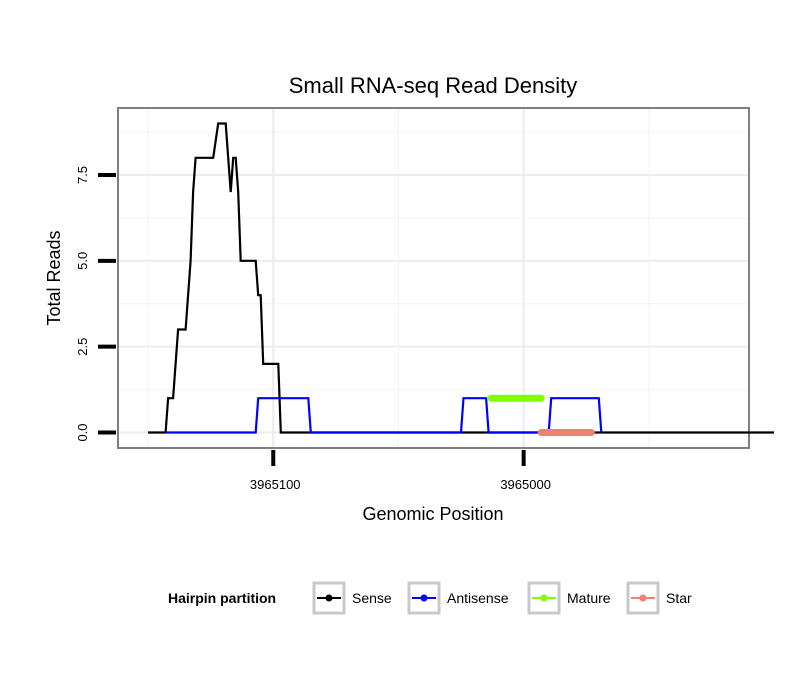  What do you see at coordinates (433, 85) in the screenshot?
I see `chart-title: Small RNA-seq Read Density` at bounding box center [433, 85].